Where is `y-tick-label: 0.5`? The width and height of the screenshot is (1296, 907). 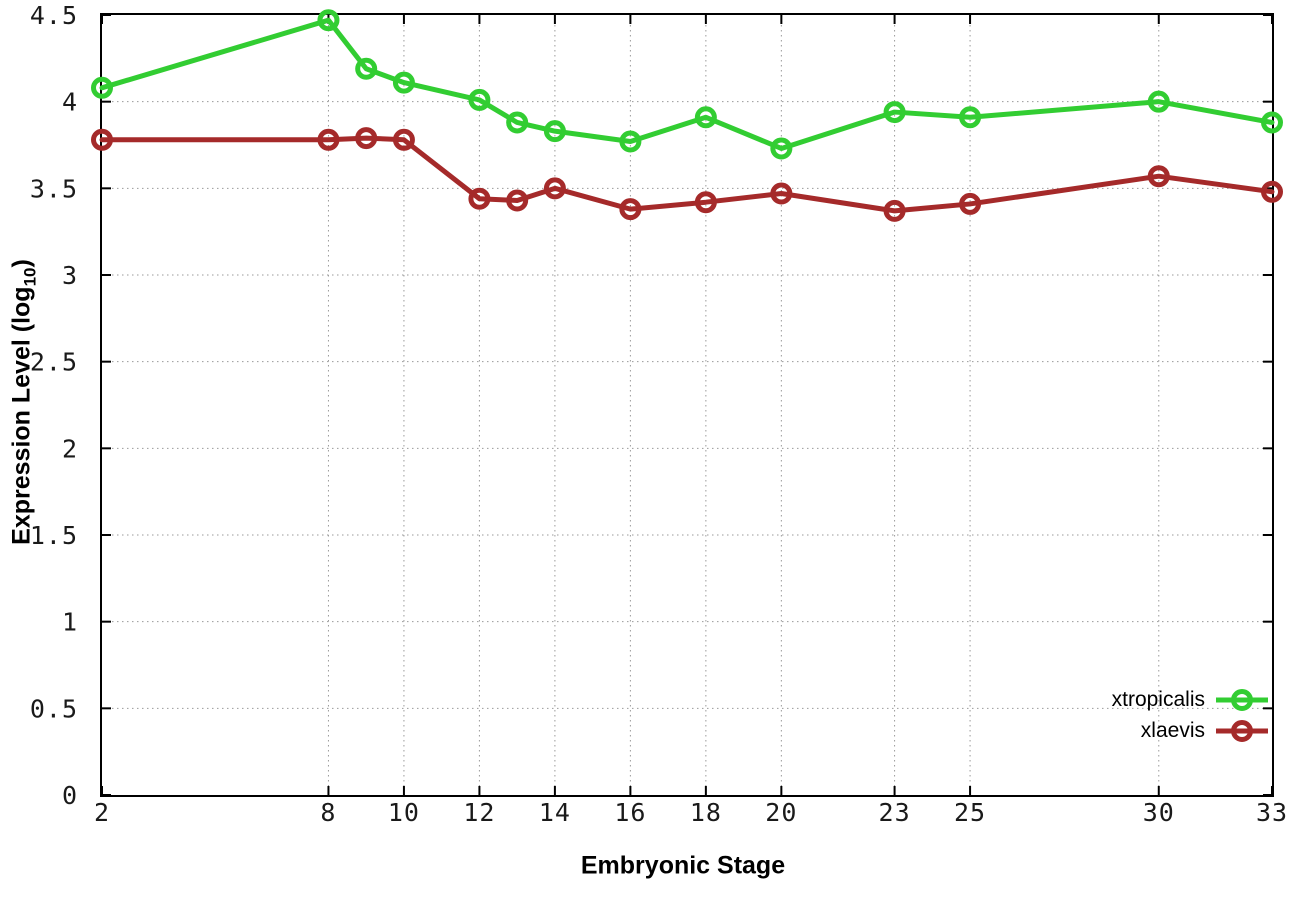
y-tick-label: 0.5 is located at coordinates (54, 708).